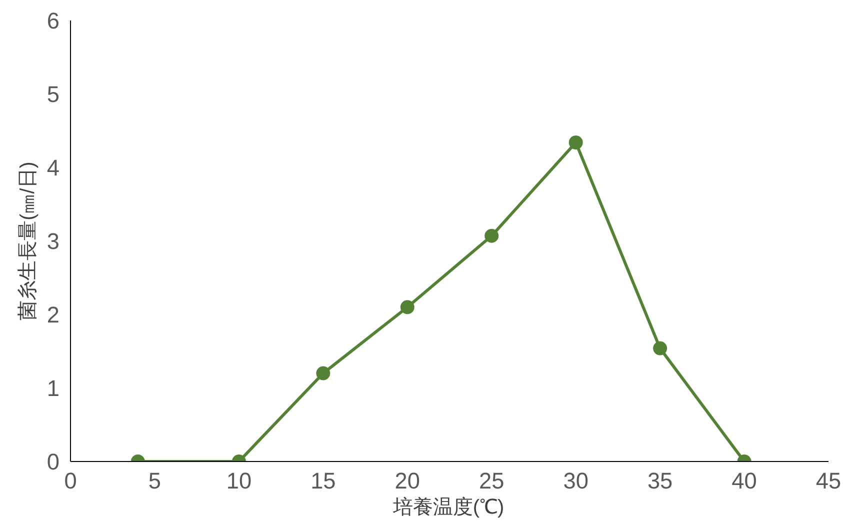 The image size is (843, 521). Describe the element at coordinates (53, 21) in the screenshot. I see `y-tick-label: 6` at that location.